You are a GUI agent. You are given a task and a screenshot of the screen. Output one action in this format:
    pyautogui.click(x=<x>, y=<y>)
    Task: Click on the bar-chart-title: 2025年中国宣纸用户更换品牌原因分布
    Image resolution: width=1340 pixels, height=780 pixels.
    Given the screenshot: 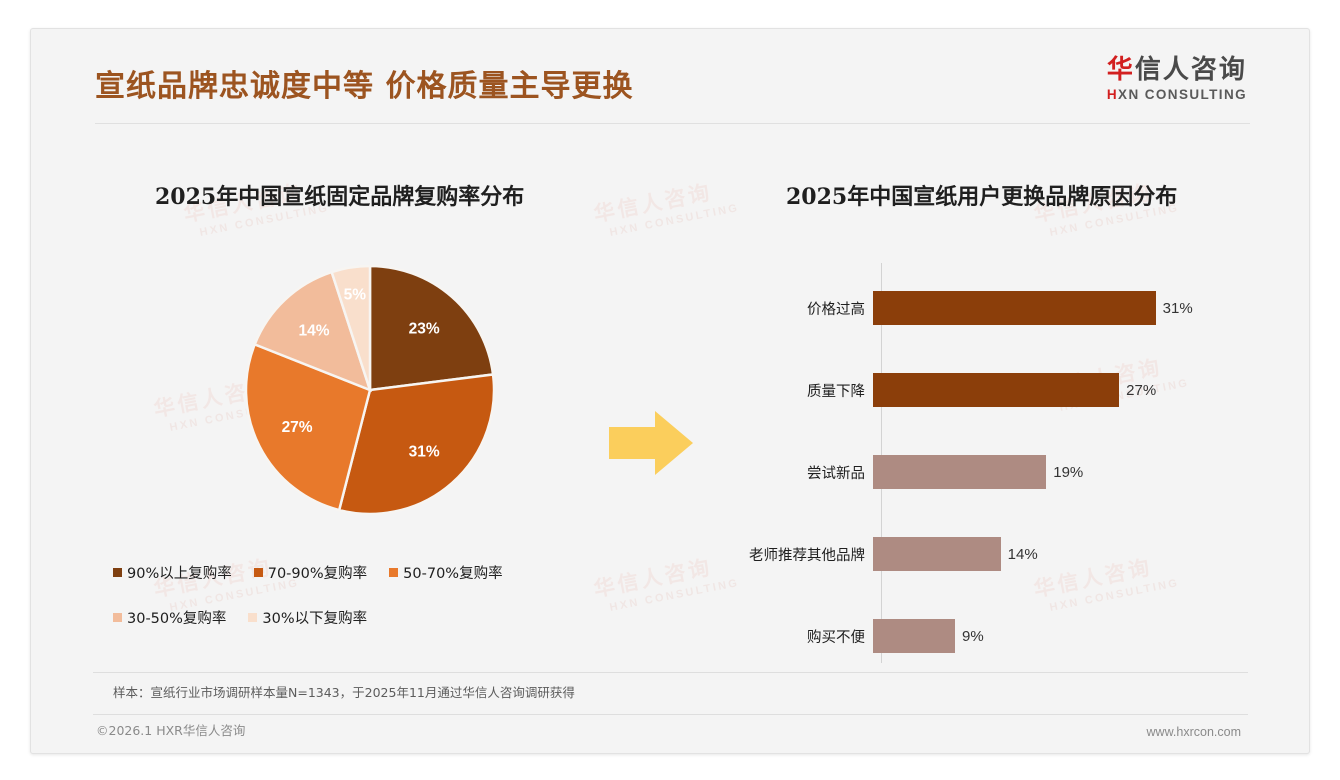 What is the action you would take?
    pyautogui.click(x=982, y=197)
    